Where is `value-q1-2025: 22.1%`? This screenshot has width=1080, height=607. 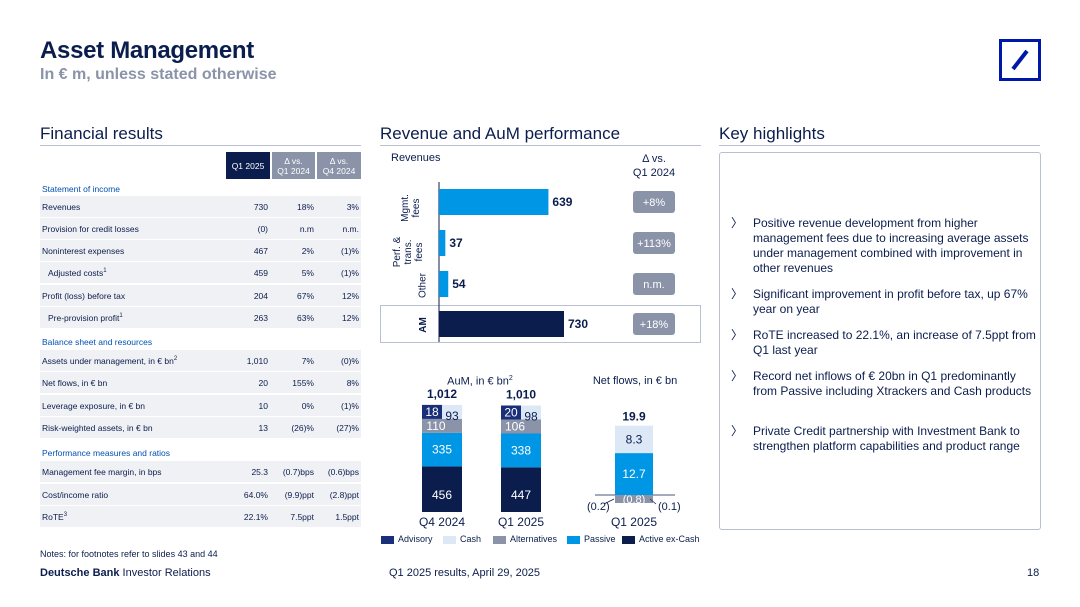 value-q1-2025: 22.1% is located at coordinates (255, 517).